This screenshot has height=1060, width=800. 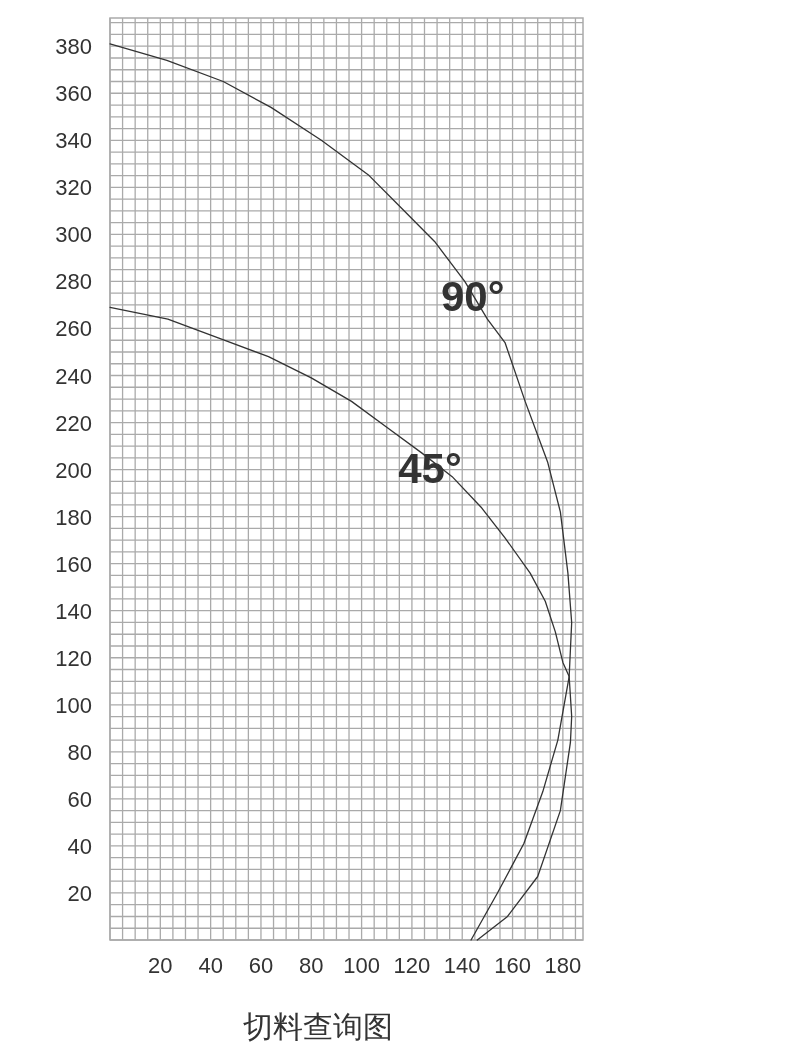 What do you see at coordinates (79, 846) in the screenshot?
I see `y-tick-label: 40` at bounding box center [79, 846].